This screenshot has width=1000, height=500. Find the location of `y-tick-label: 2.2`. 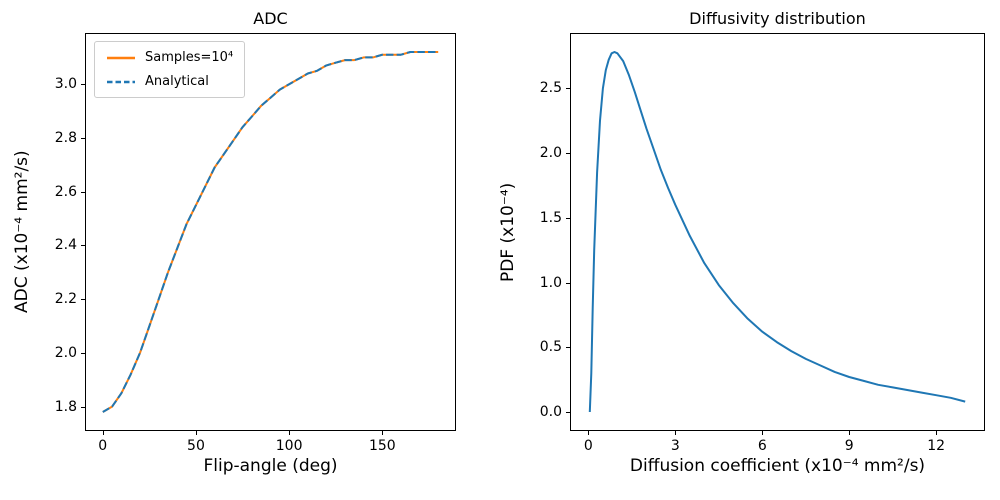

y-tick-label: 2.2 is located at coordinates (65, 299).